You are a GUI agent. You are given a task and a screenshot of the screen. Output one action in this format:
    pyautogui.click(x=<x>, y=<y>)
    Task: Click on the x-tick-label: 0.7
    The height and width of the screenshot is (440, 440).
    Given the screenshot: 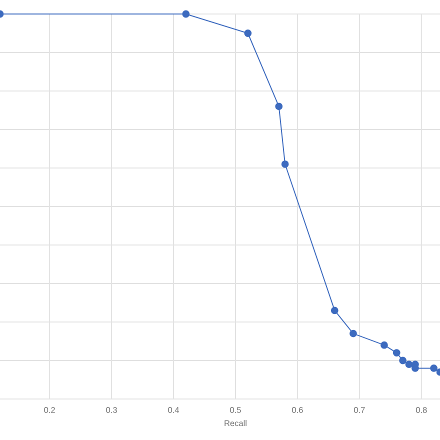 What is the action you would take?
    pyautogui.click(x=359, y=410)
    